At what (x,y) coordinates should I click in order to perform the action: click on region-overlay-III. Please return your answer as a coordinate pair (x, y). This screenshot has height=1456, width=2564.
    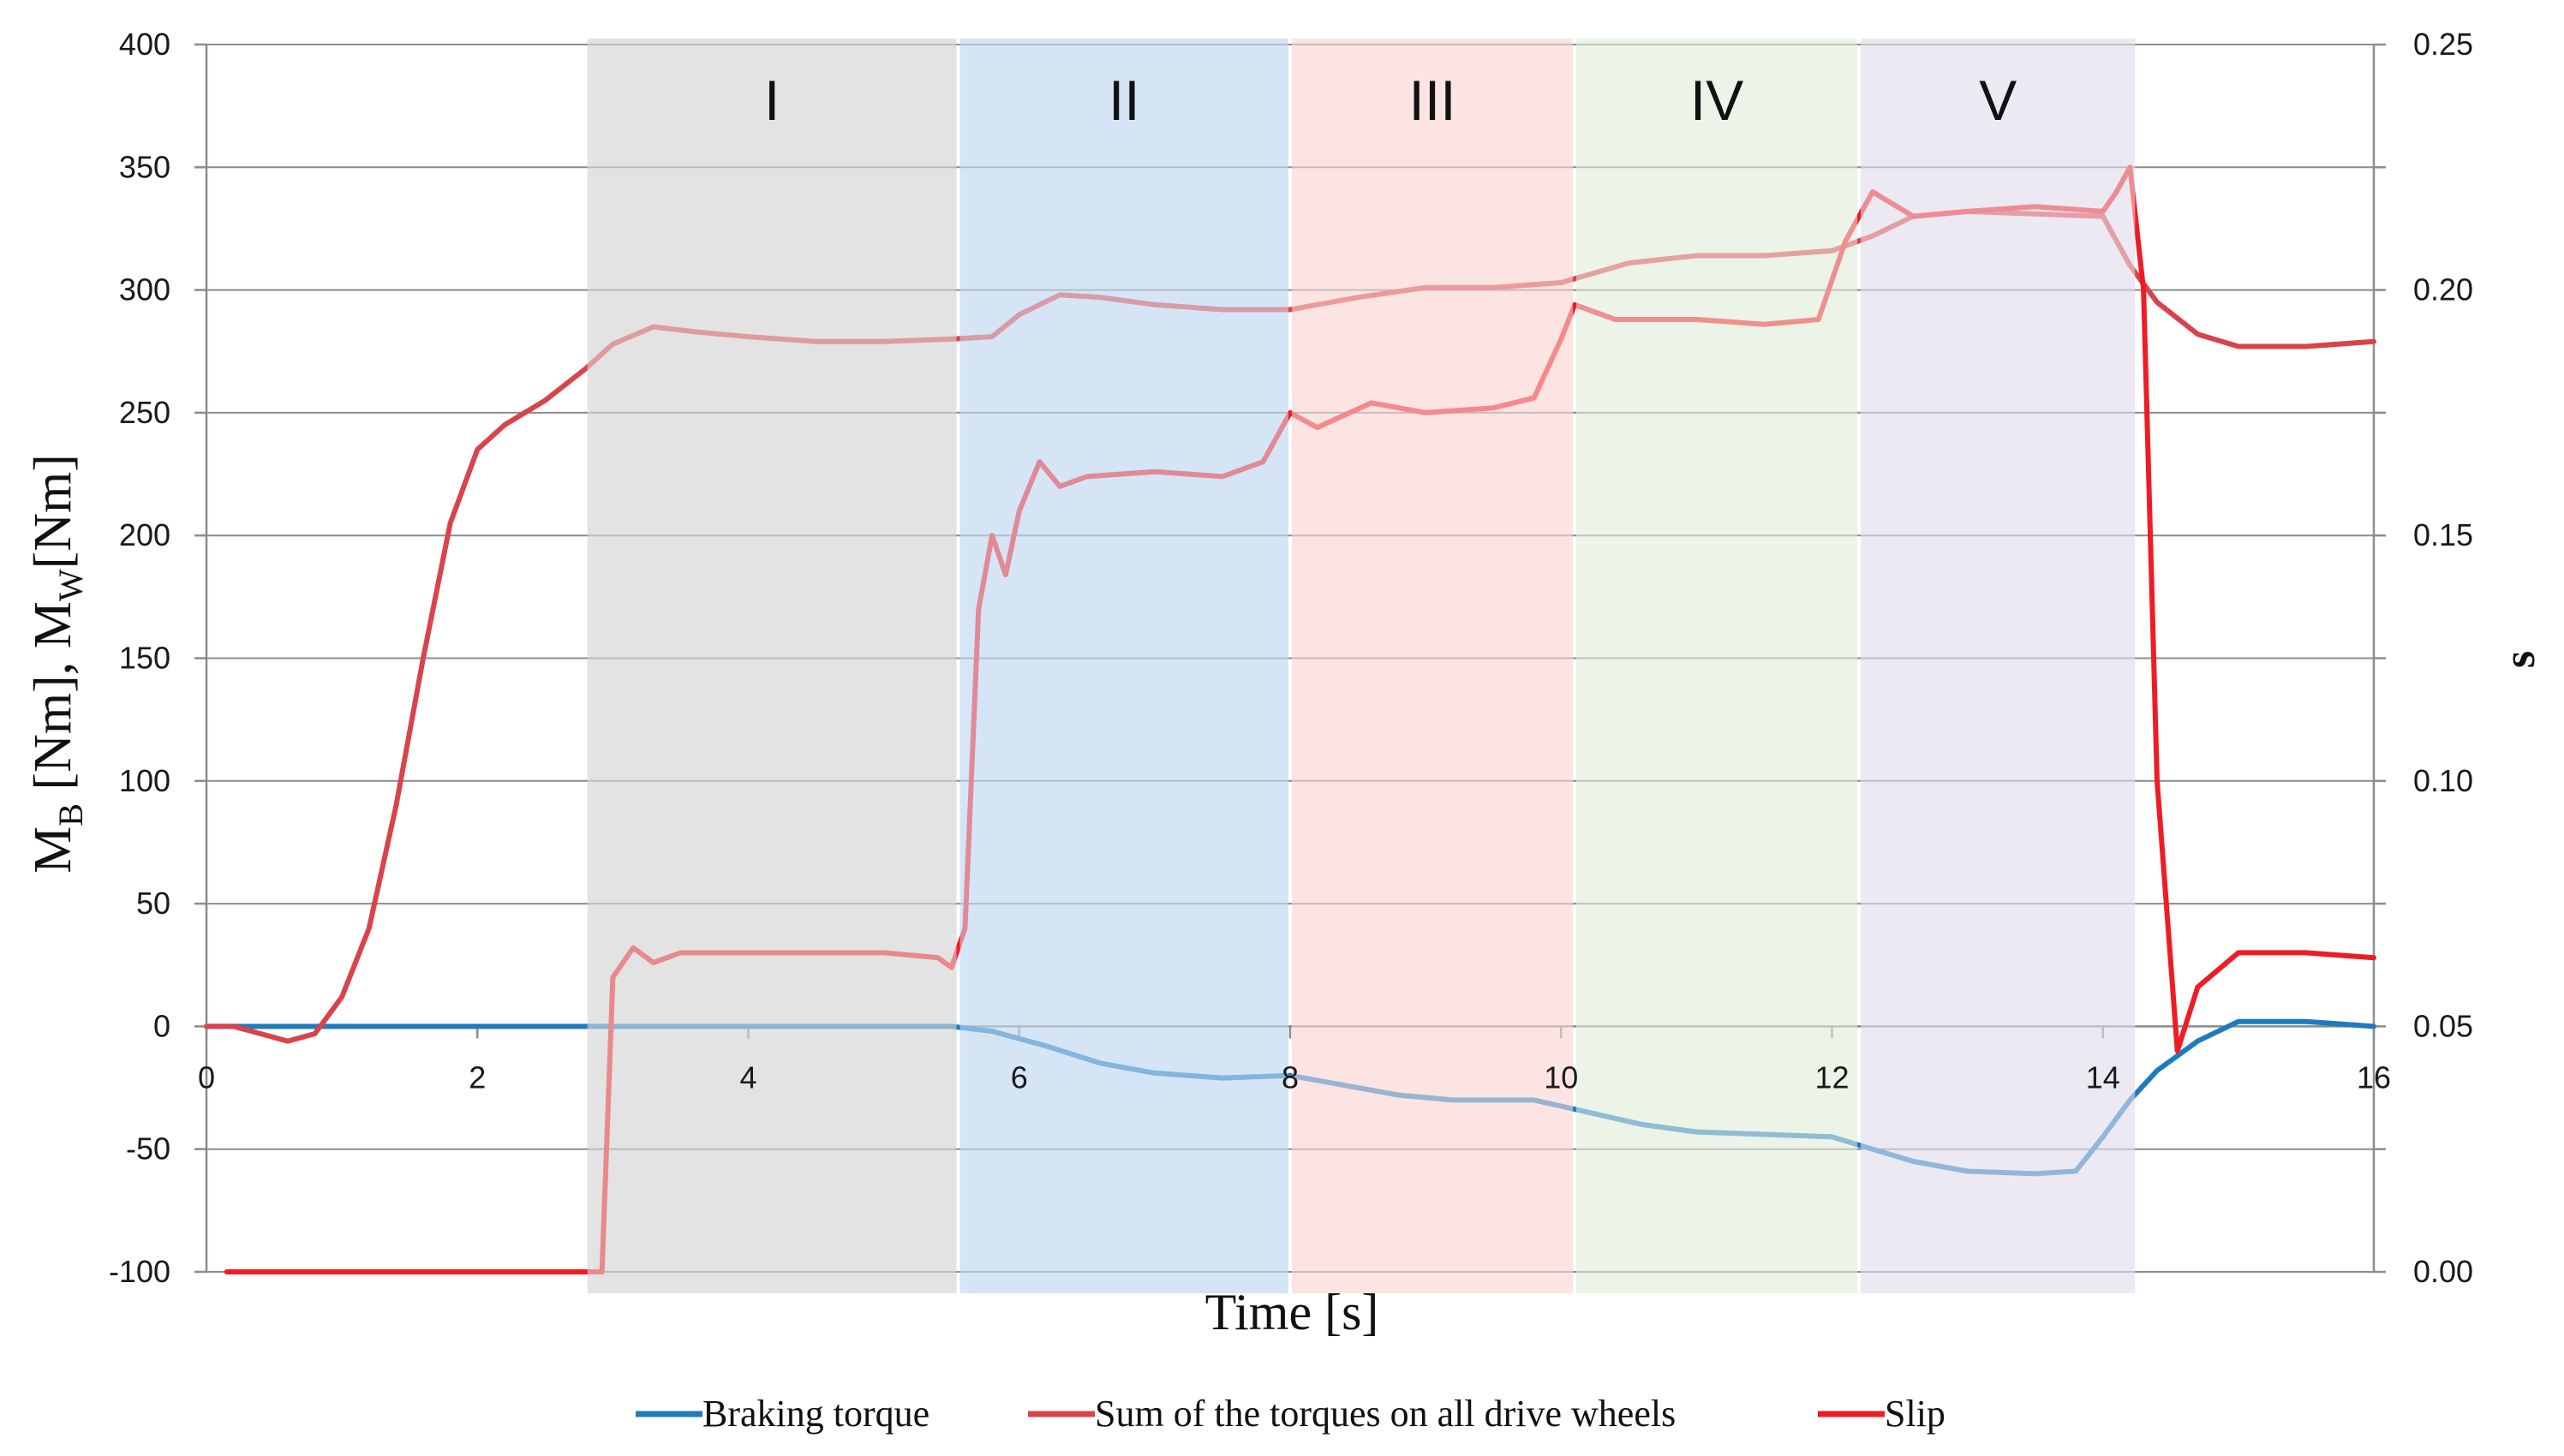
    Looking at the image, I should click on (1433, 666).